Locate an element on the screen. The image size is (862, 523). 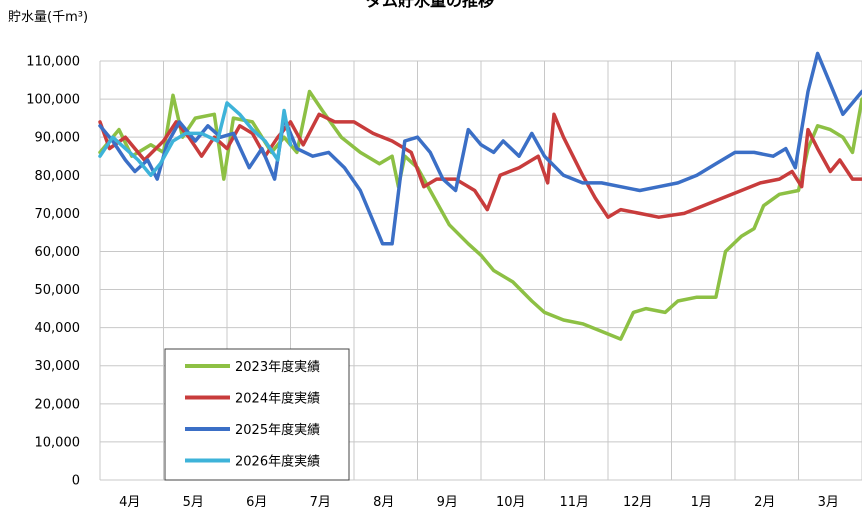
chart-title: ダム貯水量の推移 is located at coordinates (430, 5).